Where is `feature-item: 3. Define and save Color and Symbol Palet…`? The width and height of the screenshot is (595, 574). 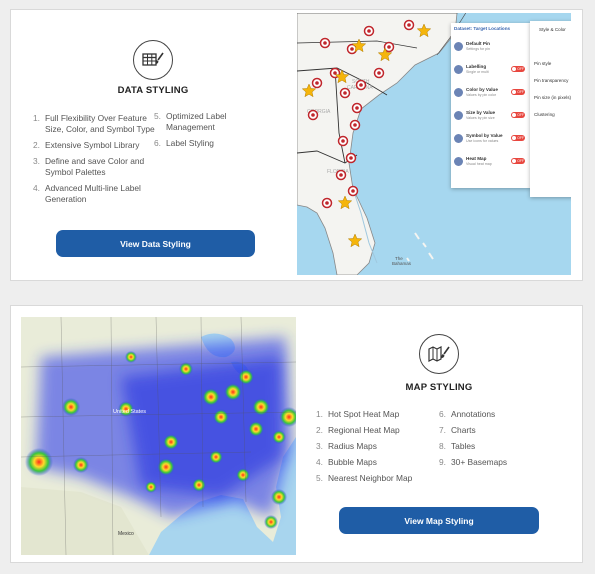
feature-item: 3. Define and save Color and Symbol Palet… is located at coordinates (96, 167).